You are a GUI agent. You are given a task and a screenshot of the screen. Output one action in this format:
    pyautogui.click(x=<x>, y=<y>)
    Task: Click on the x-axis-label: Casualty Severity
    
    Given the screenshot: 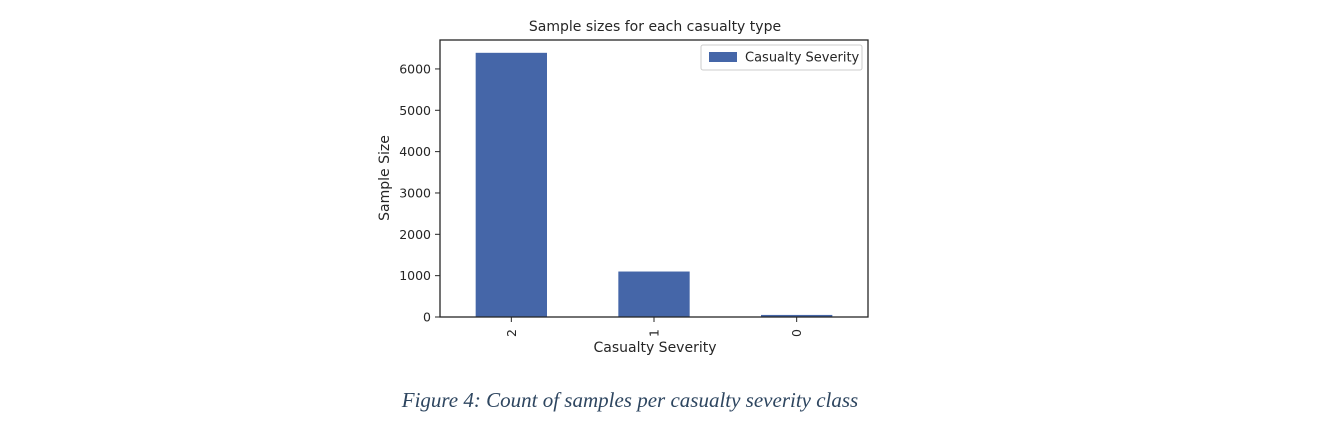 What is the action you would take?
    pyautogui.click(x=654, y=348)
    